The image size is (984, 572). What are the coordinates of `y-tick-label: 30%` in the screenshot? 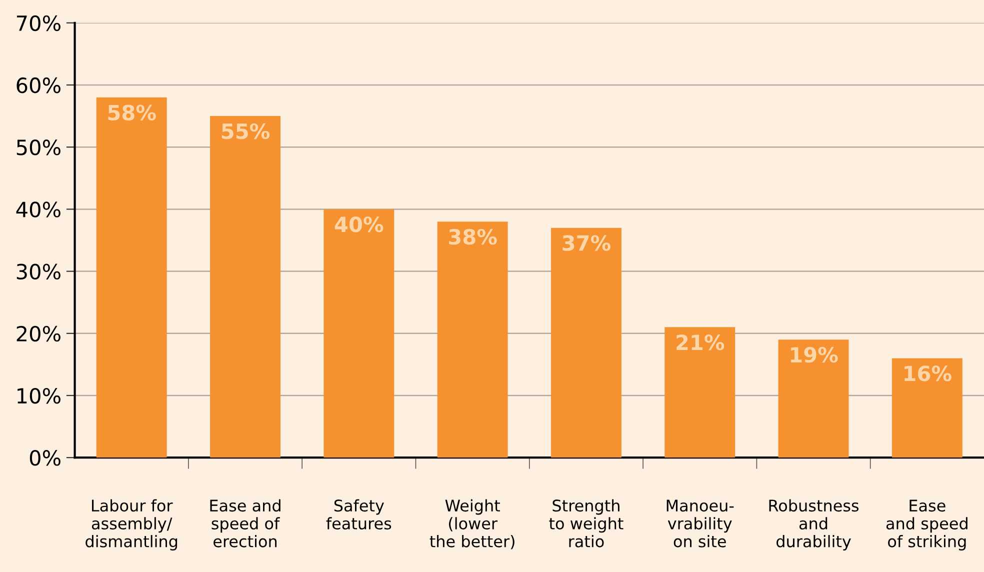 It's located at (38, 272).